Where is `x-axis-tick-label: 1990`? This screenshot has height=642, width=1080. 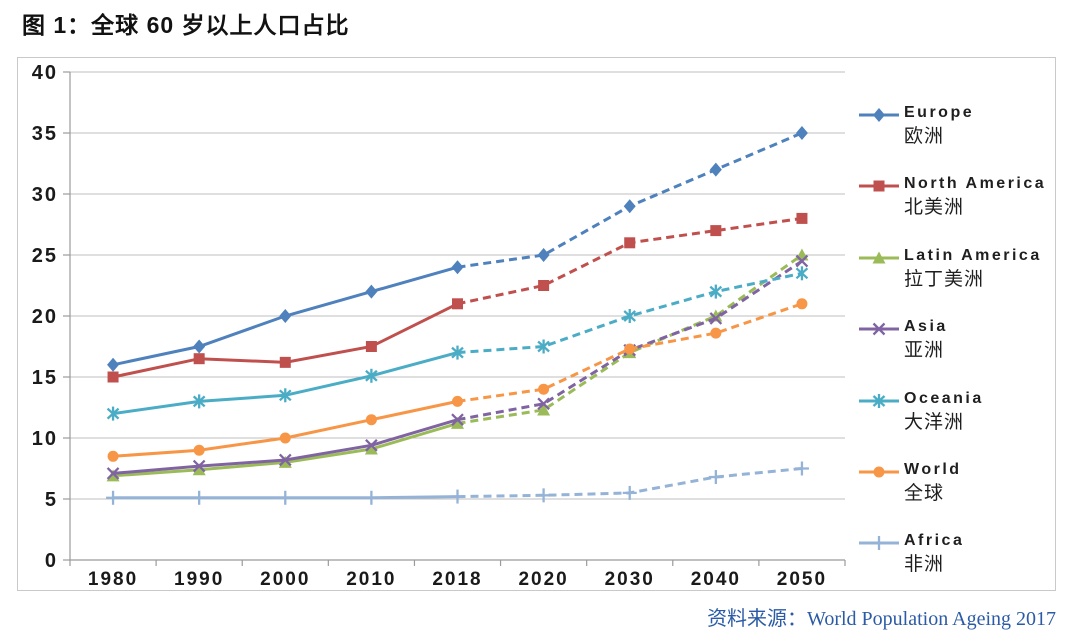 x-axis-tick-label: 1990 is located at coordinates (199, 579).